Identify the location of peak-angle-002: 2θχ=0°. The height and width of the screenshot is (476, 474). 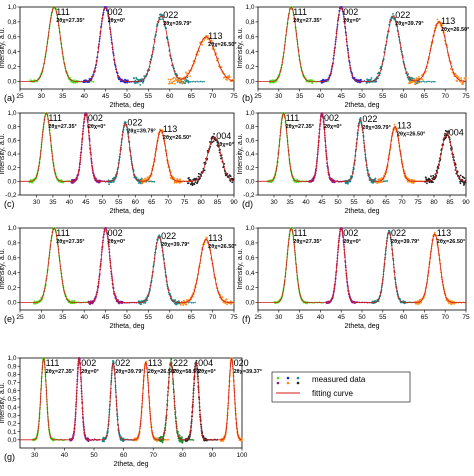
(352, 21).